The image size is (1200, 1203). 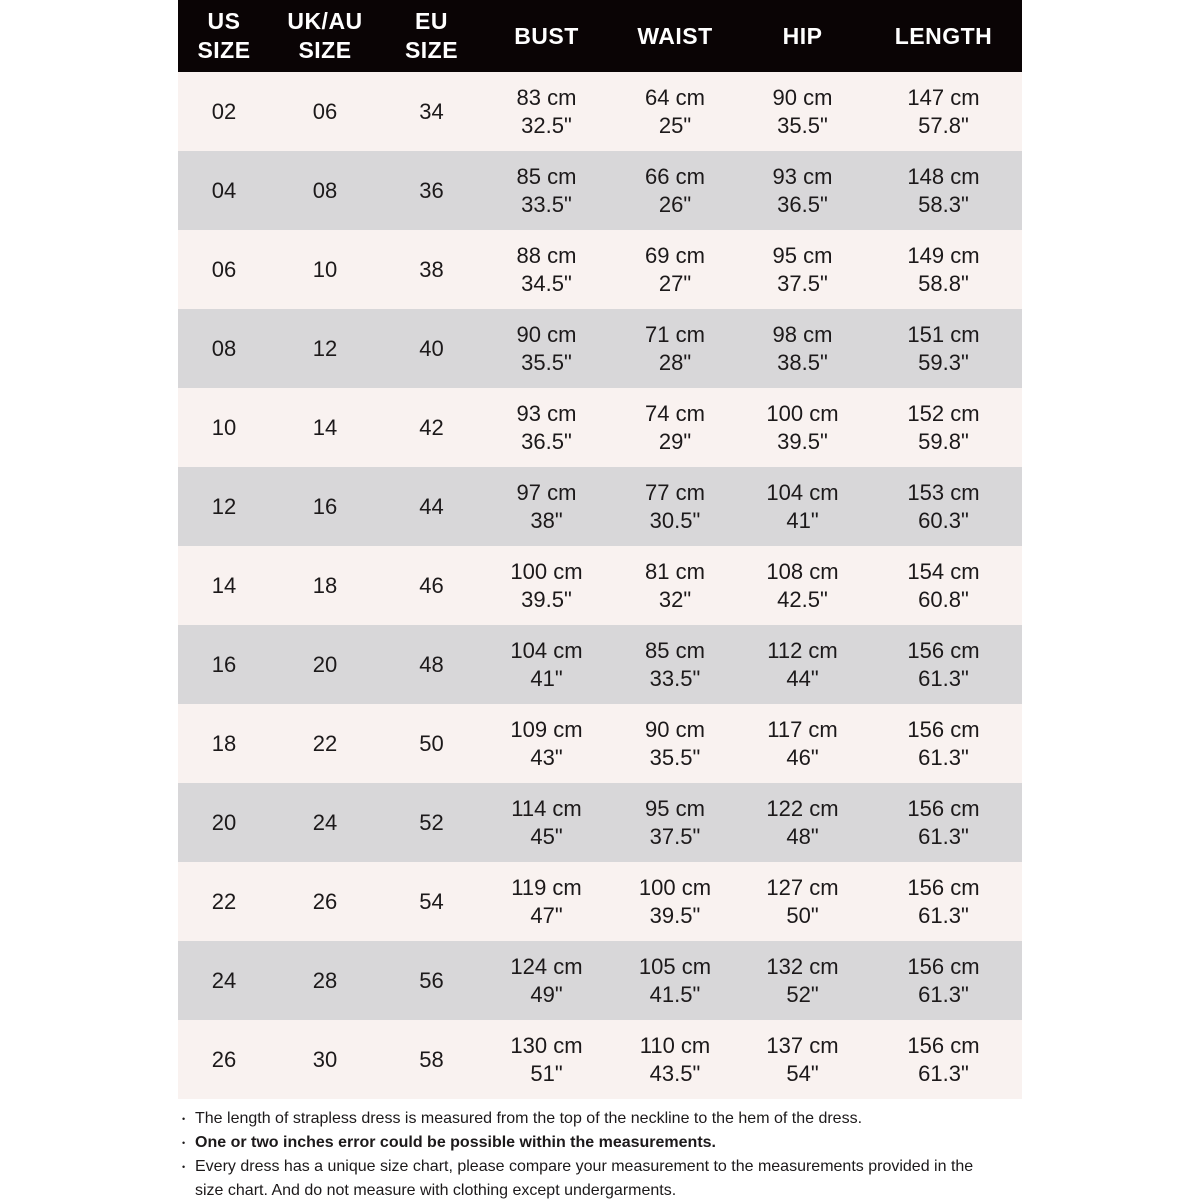 I want to click on cell-length: 153 cm 60.3", so click(x=943, y=506).